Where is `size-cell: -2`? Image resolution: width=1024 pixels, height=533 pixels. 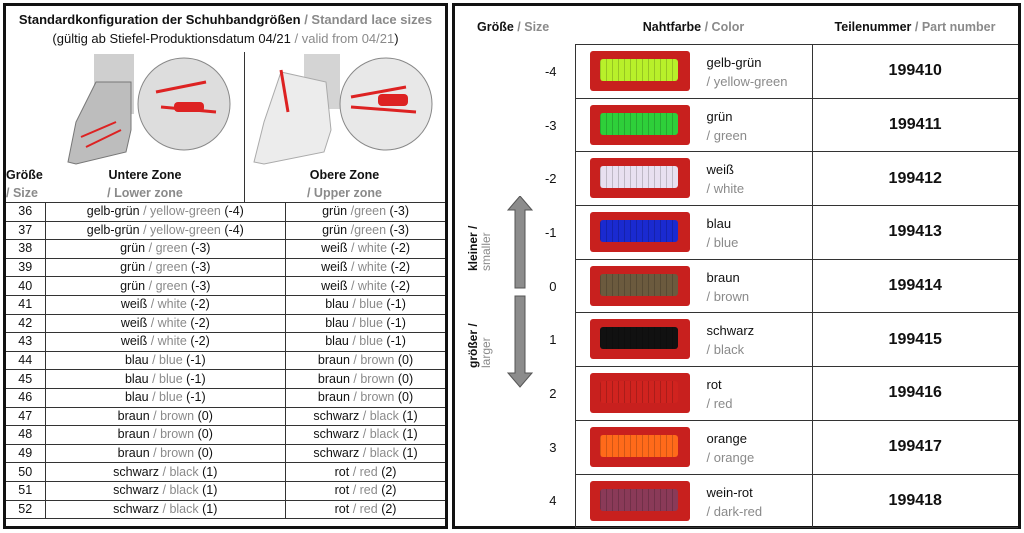
size-cell: -2 is located at coordinates (550, 179).